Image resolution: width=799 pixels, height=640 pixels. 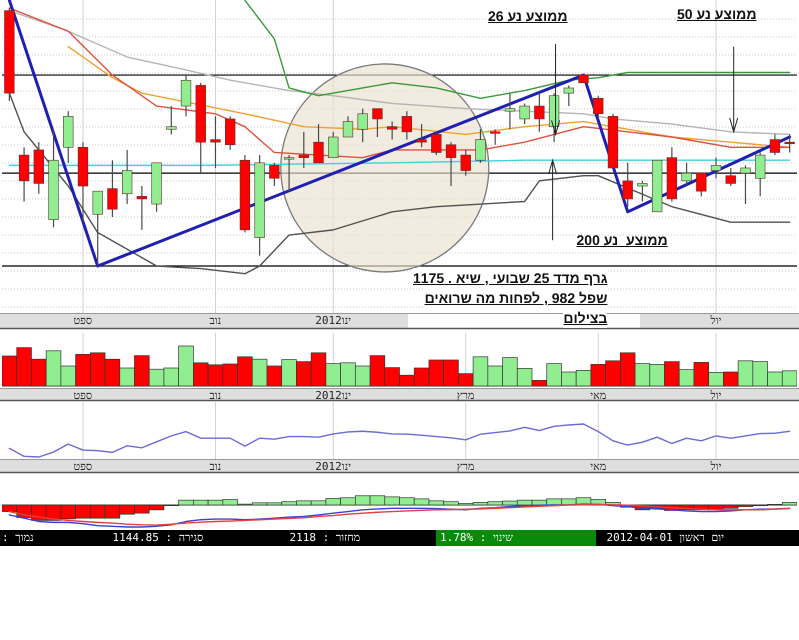 I want to click on text: נמוך :, so click(x=18, y=537).